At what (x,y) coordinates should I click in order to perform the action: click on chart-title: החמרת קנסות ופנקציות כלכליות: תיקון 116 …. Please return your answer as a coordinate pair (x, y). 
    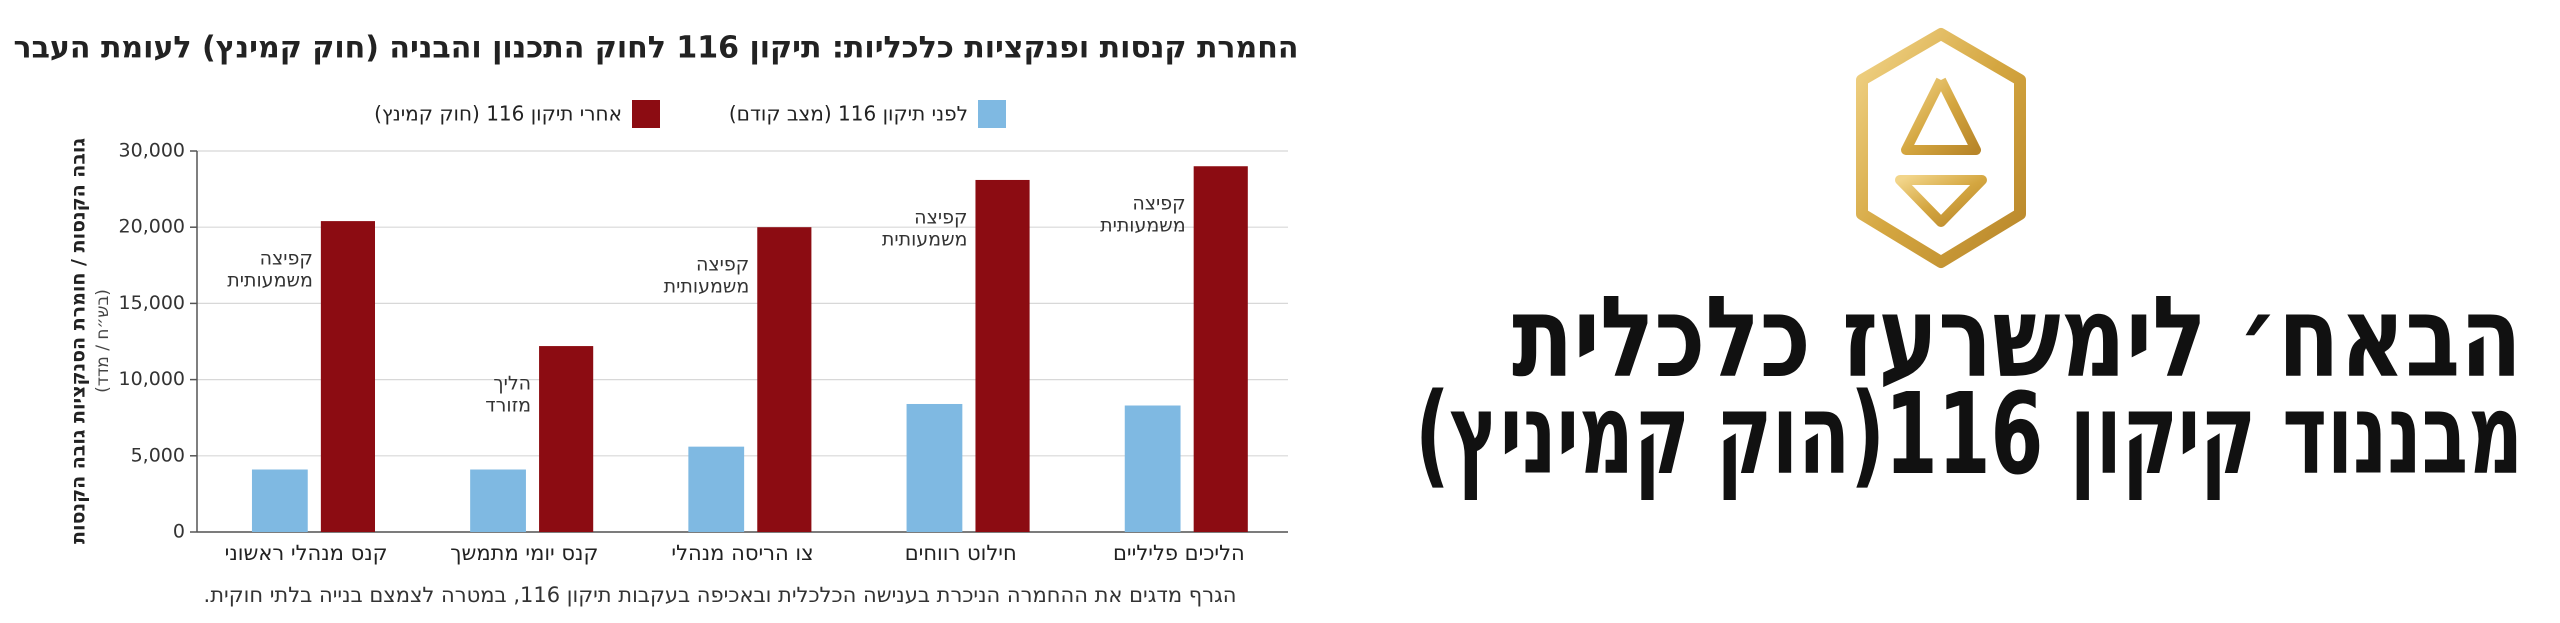
    Looking at the image, I should click on (656, 48).